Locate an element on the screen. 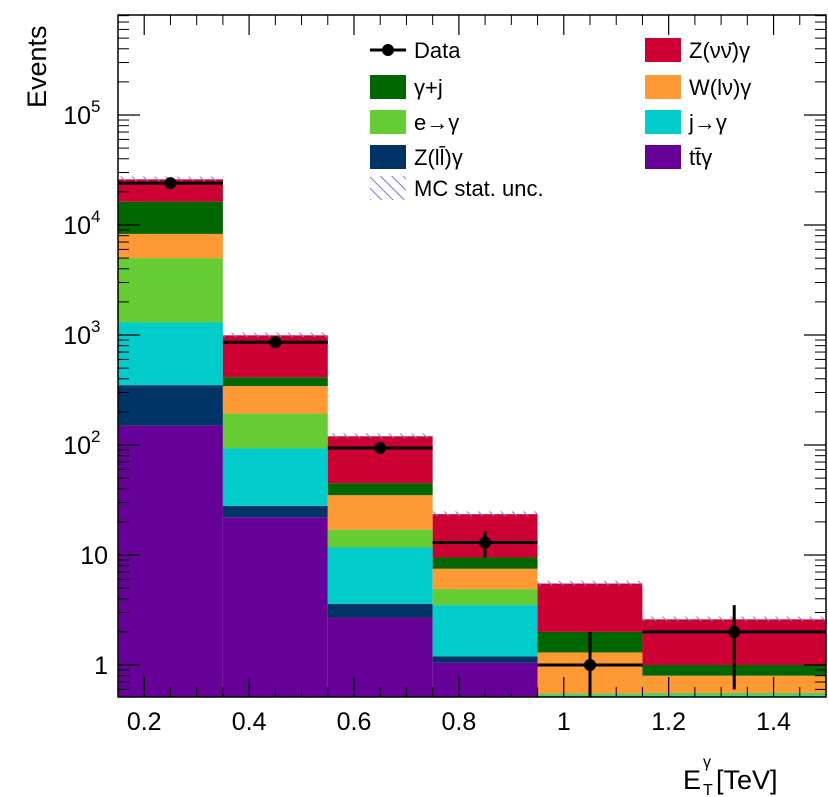 This screenshot has width=828, height=797. legend-label-7: tt̄γ is located at coordinates (700, 157).